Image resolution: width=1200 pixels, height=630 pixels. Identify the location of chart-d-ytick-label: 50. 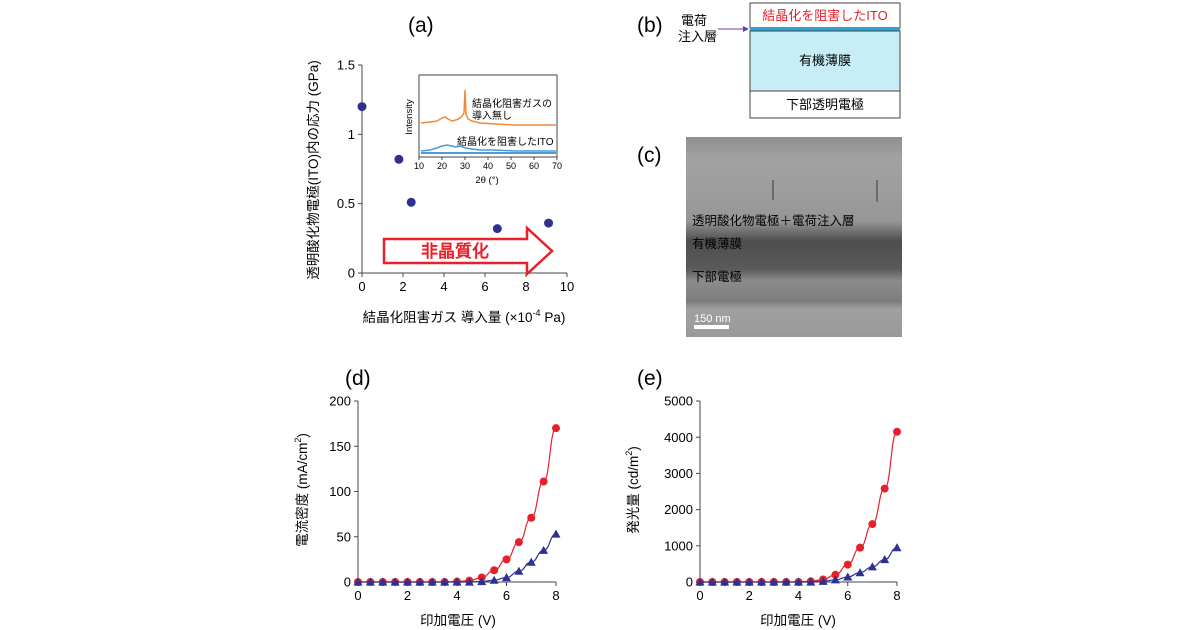
(344, 536).